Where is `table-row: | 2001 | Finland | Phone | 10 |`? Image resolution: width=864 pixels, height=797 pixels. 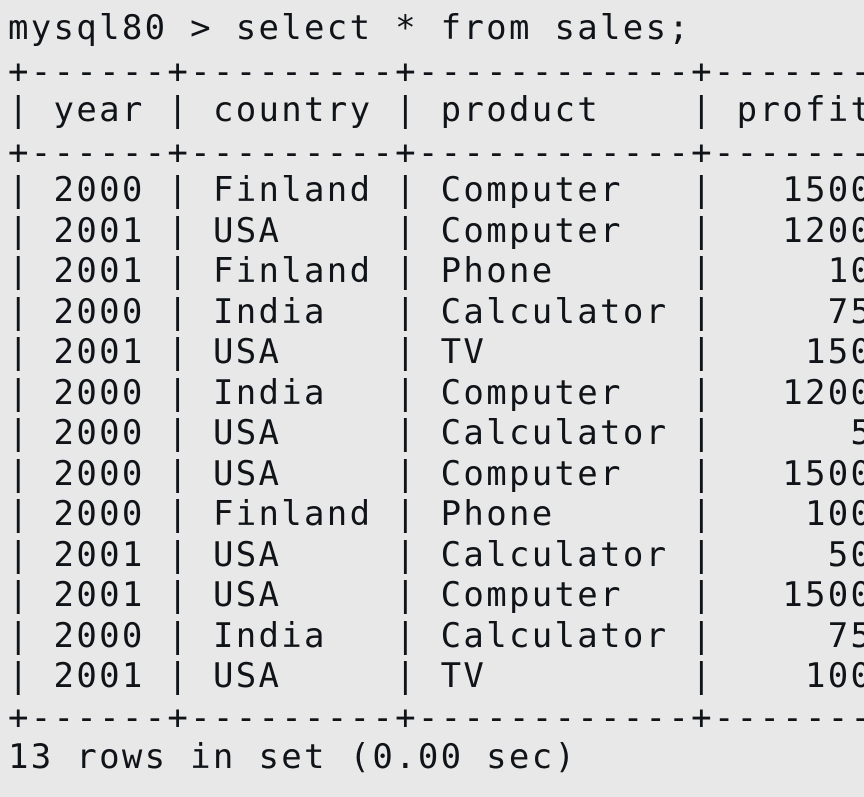
table-row: | 2001 | Finland | Phone | 10 | is located at coordinates (436, 271).